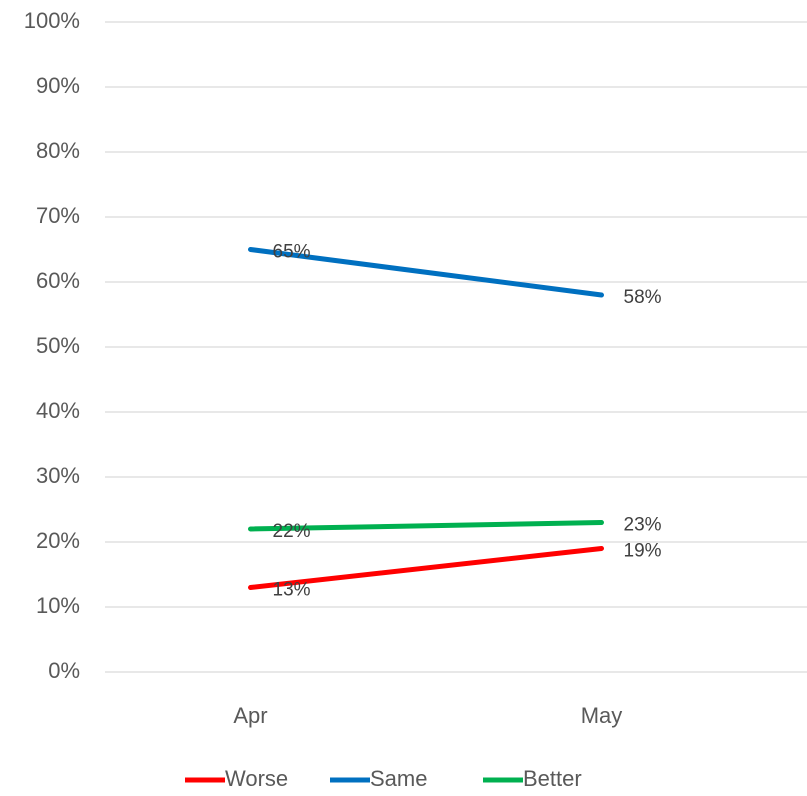 This screenshot has height=796, width=807. I want to click on data-label: 13%, so click(292, 590).